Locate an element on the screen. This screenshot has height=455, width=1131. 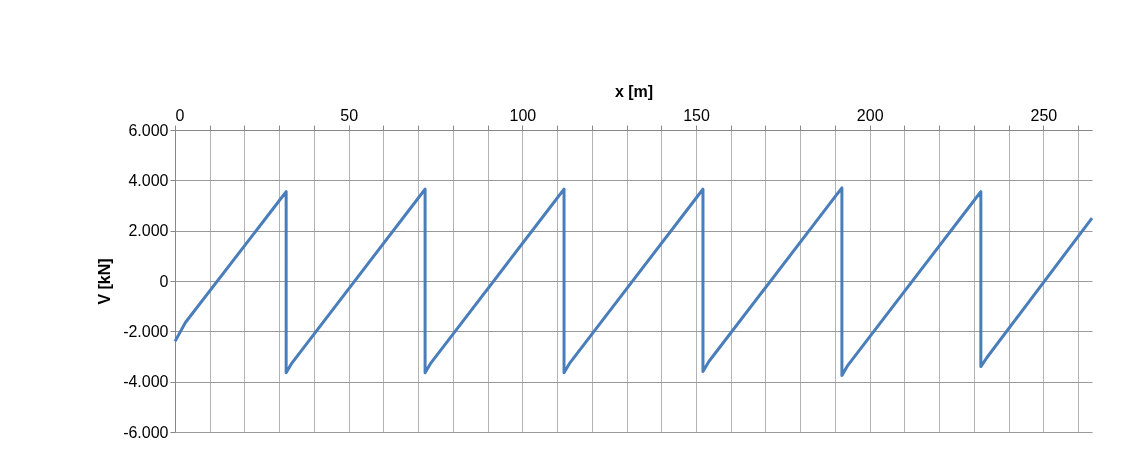
x-tick-label: 200 is located at coordinates (870, 115).